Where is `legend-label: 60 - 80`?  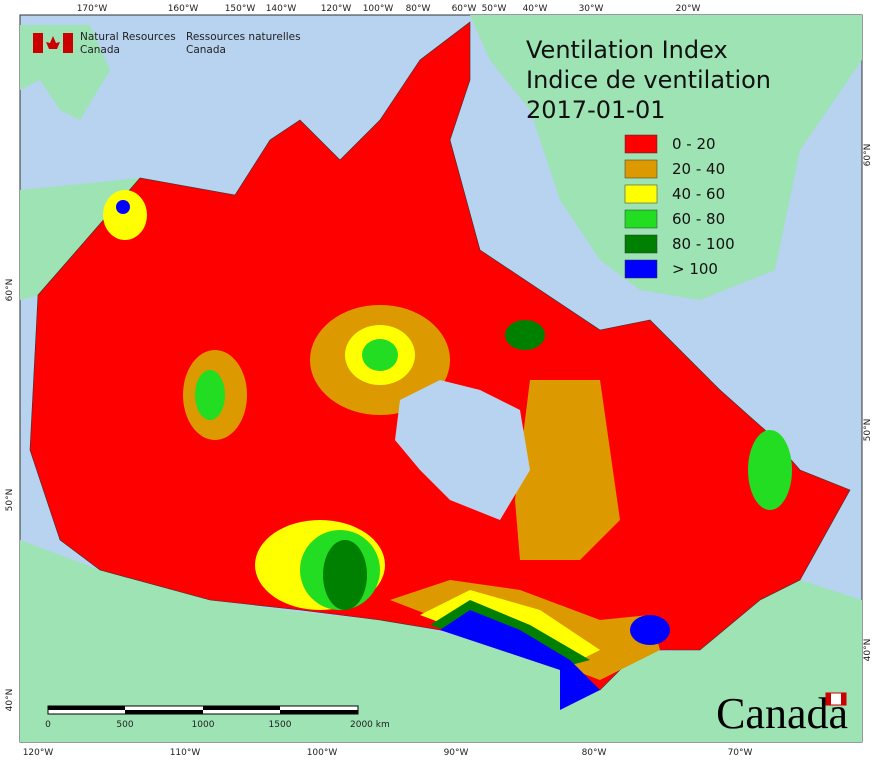 legend-label: 60 - 80 is located at coordinates (698, 219).